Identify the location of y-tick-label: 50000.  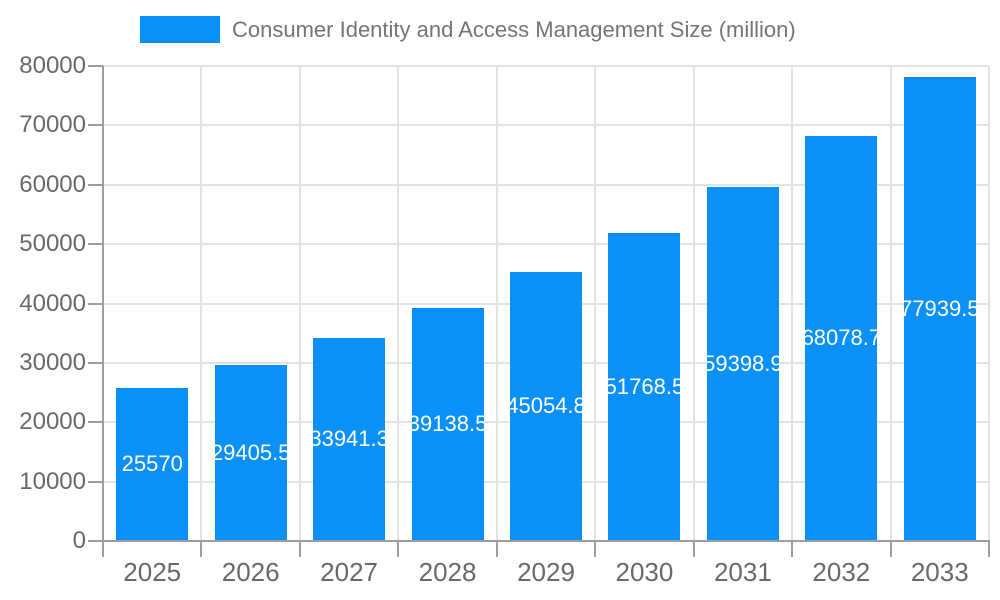
(52, 244).